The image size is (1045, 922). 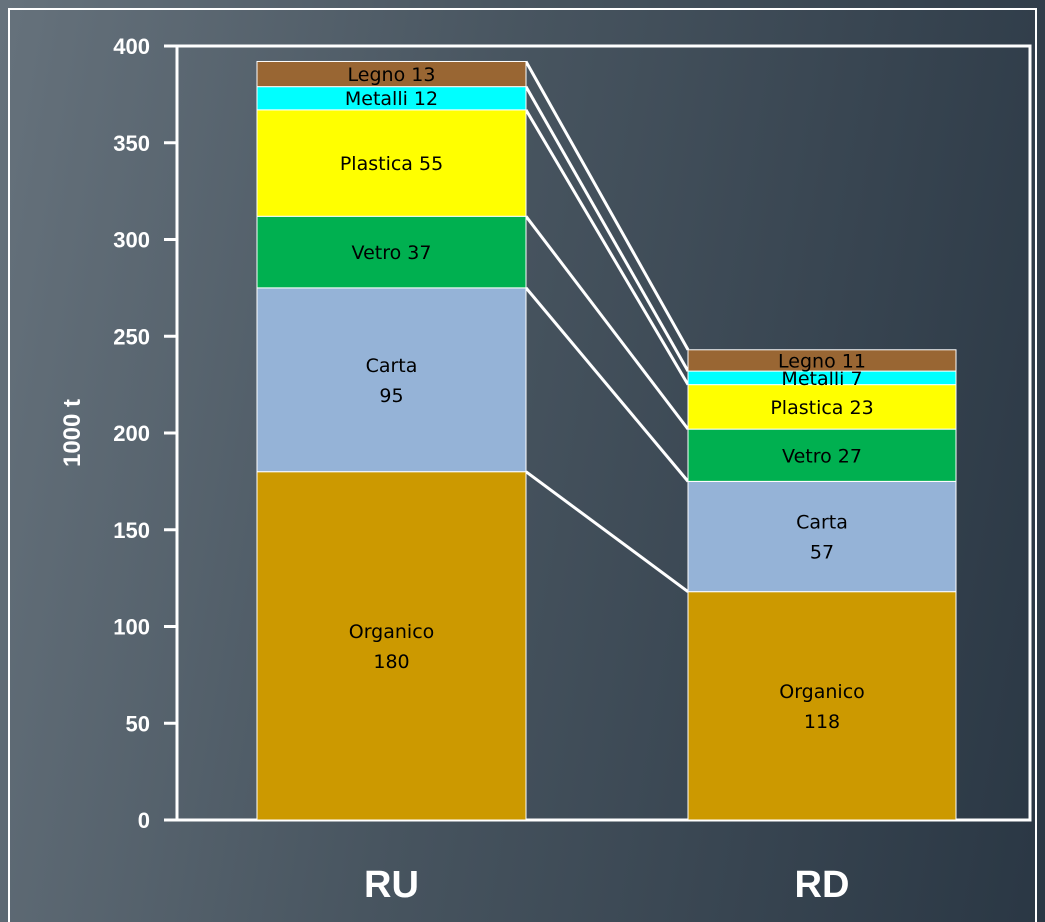 What do you see at coordinates (606, 885) in the screenshot?
I see `category-labels: RU RD` at bounding box center [606, 885].